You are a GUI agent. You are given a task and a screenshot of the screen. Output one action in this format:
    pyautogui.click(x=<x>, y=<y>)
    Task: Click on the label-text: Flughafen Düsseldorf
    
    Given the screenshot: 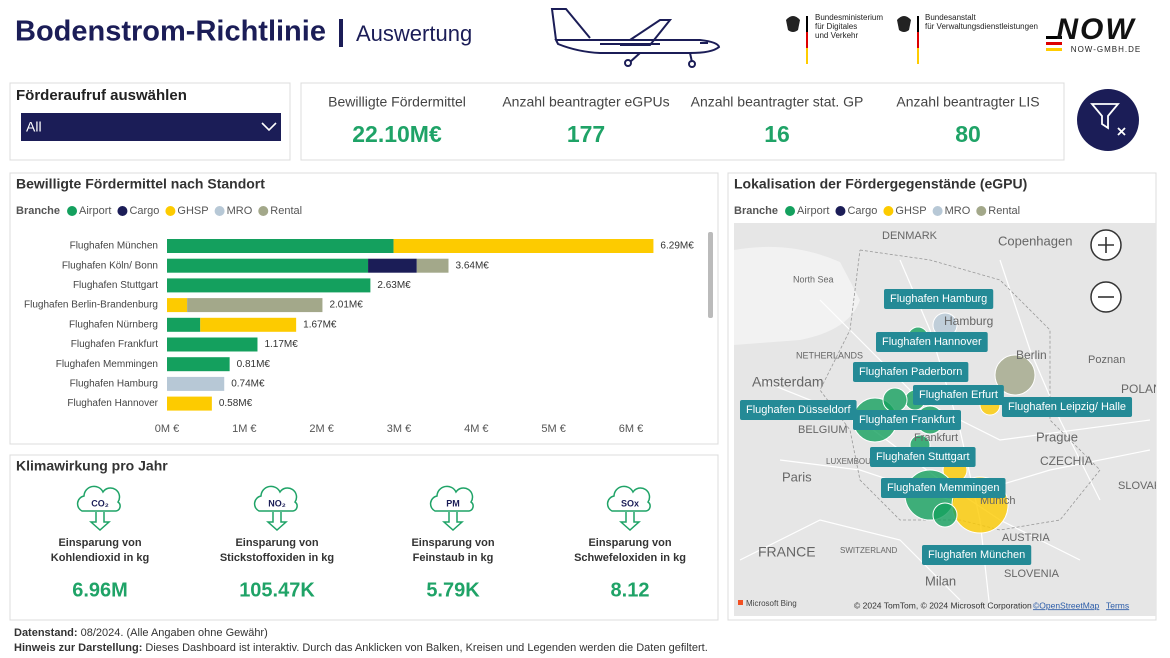 What is the action you would take?
    pyautogui.click(x=799, y=410)
    